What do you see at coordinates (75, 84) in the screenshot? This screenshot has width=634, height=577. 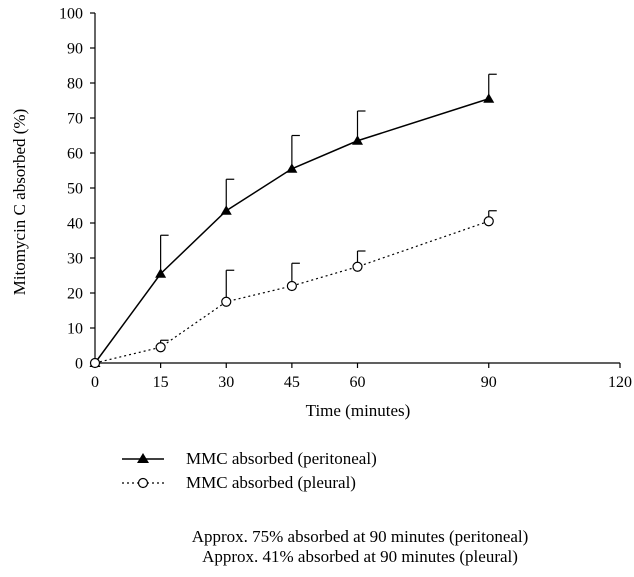 I see `y-tick-label: 80` at bounding box center [75, 84].